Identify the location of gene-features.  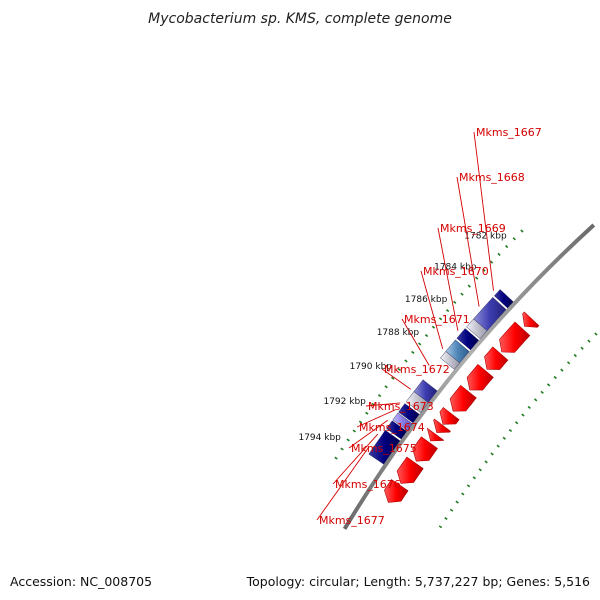
(454, 396).